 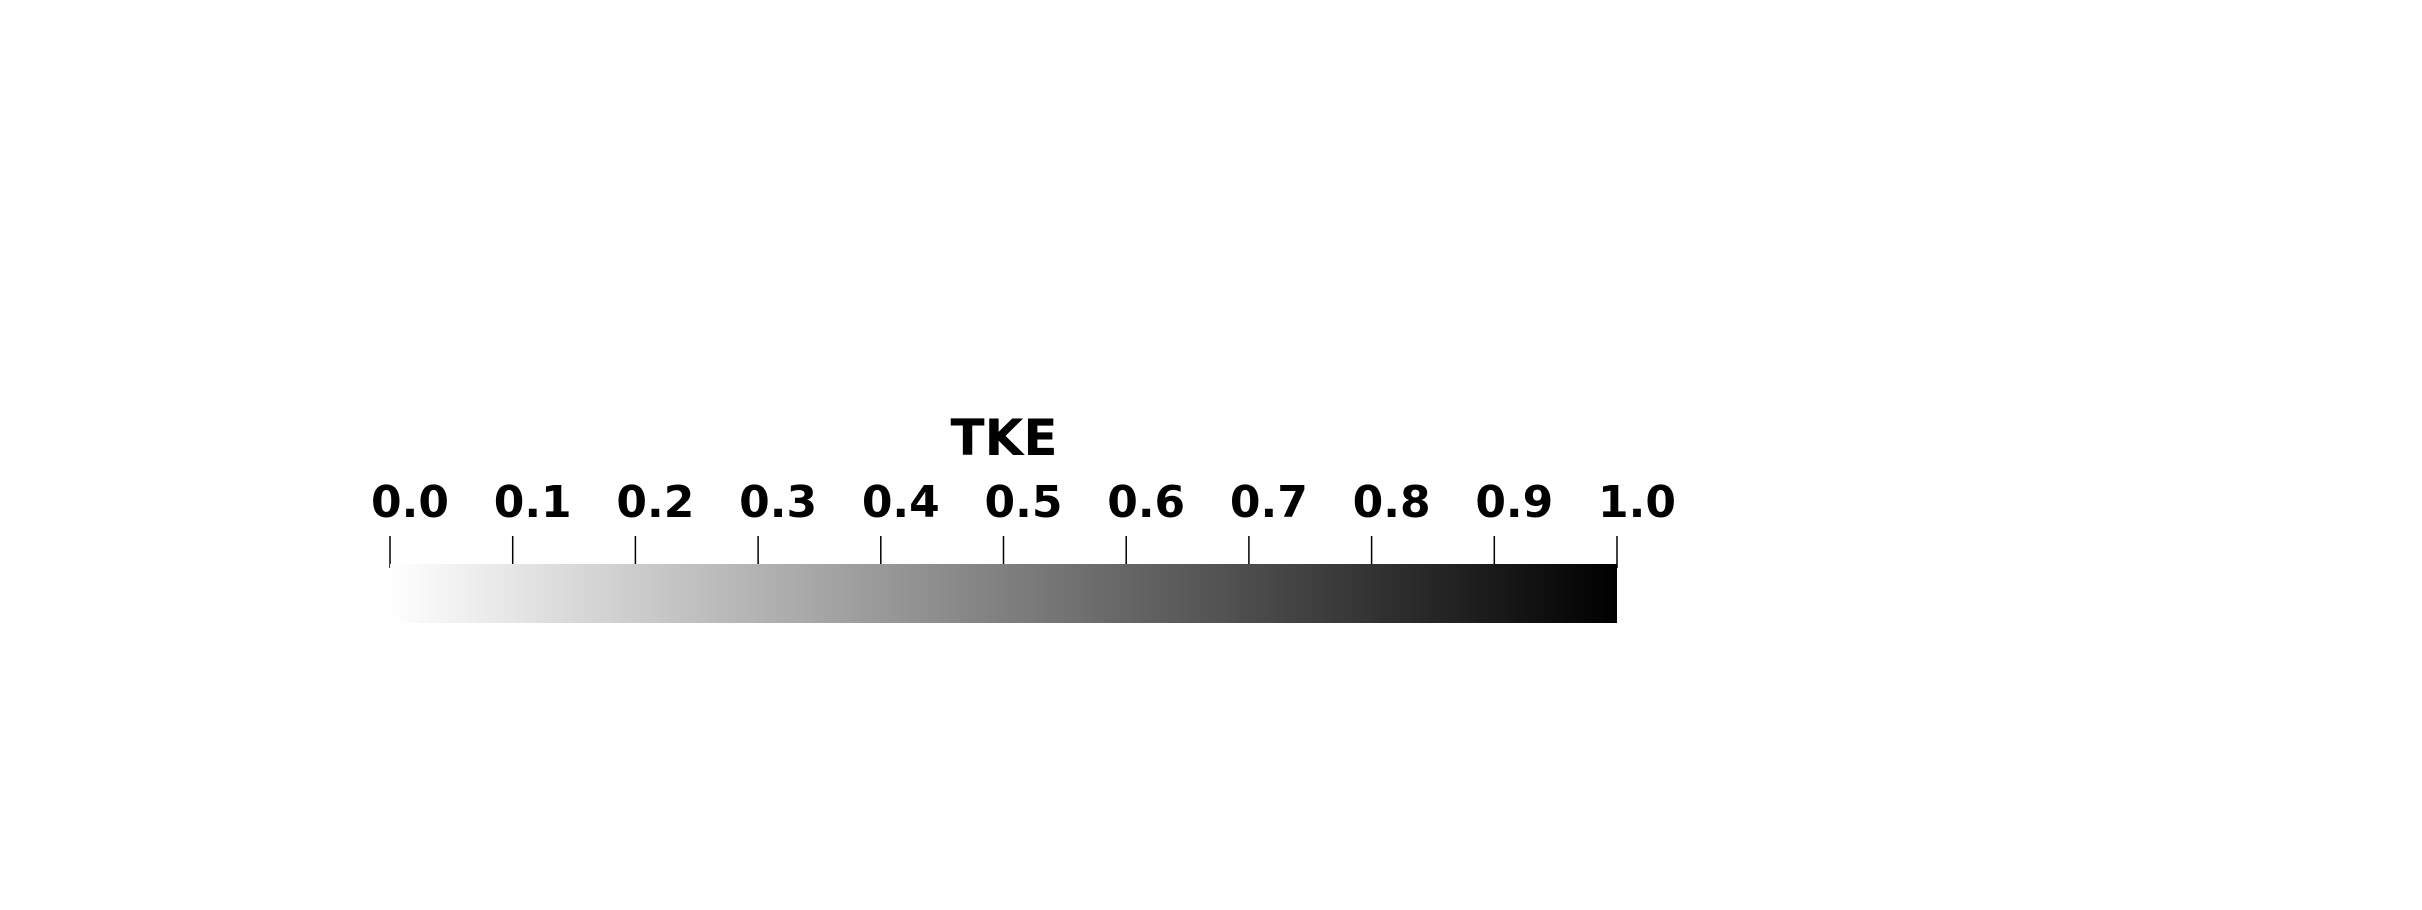 I want to click on colorbar-tick-label: 0.2, so click(x=655, y=502).